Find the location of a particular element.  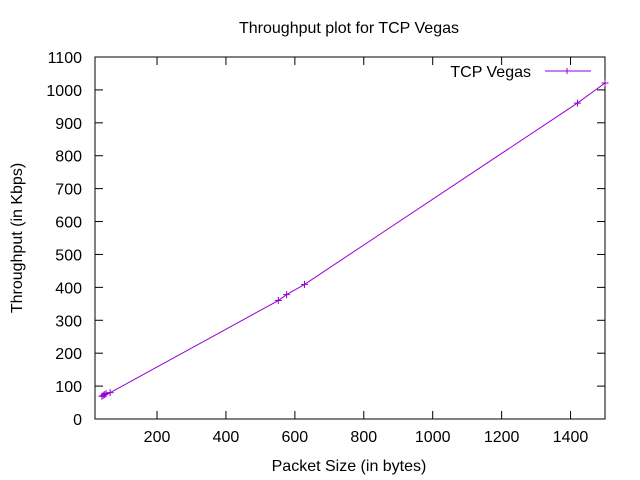

y-tick-label: 1100 is located at coordinates (65, 58).